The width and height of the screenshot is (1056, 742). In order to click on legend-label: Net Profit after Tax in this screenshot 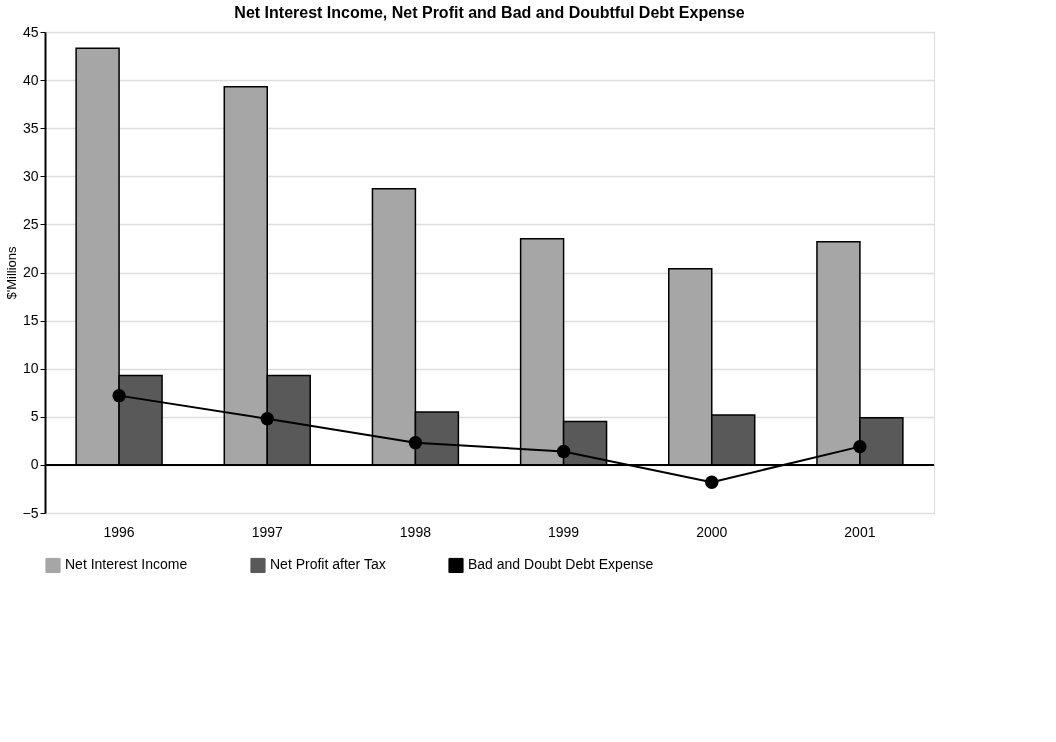, I will do `click(328, 564)`.